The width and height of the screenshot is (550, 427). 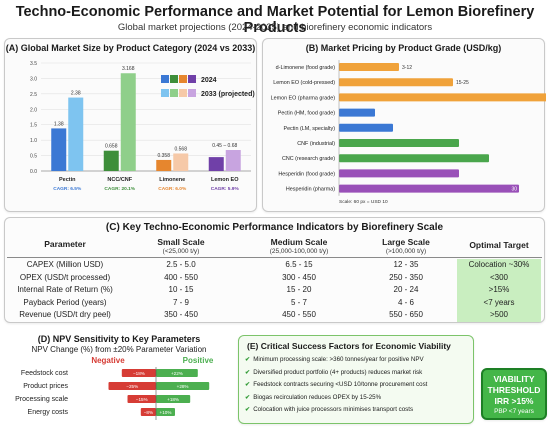 I want to click on data-label: 0.568, so click(x=180, y=149).